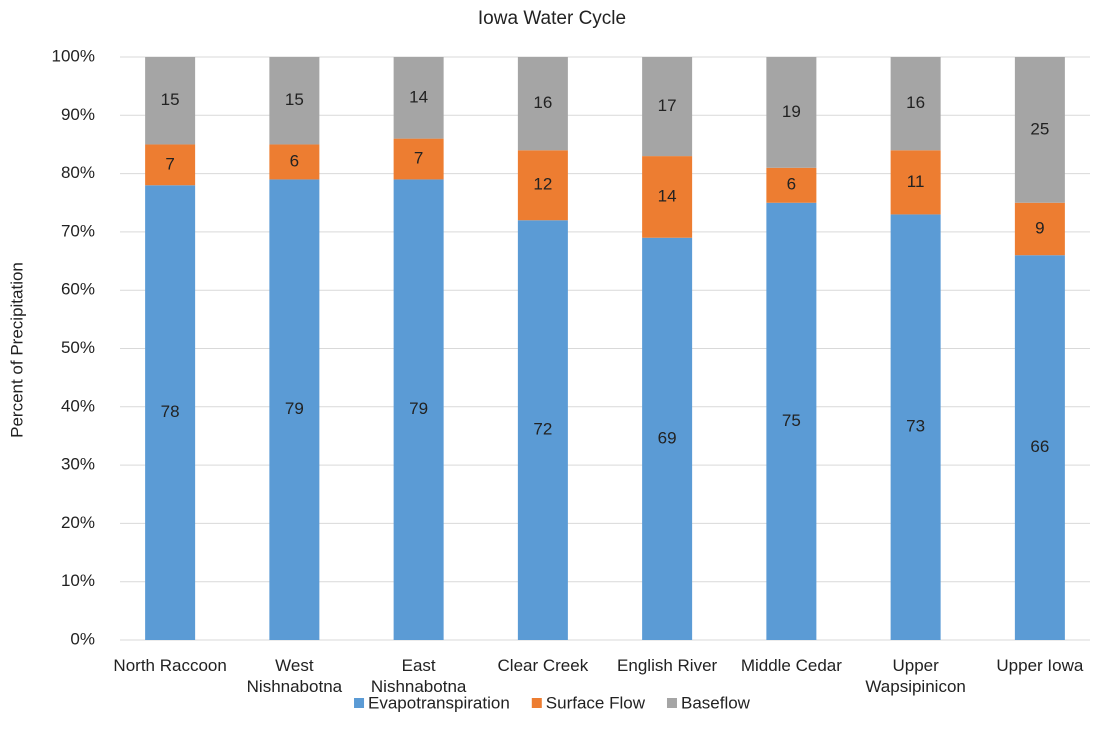 The height and width of the screenshot is (744, 1105). I want to click on data-label: 12, so click(542, 184).